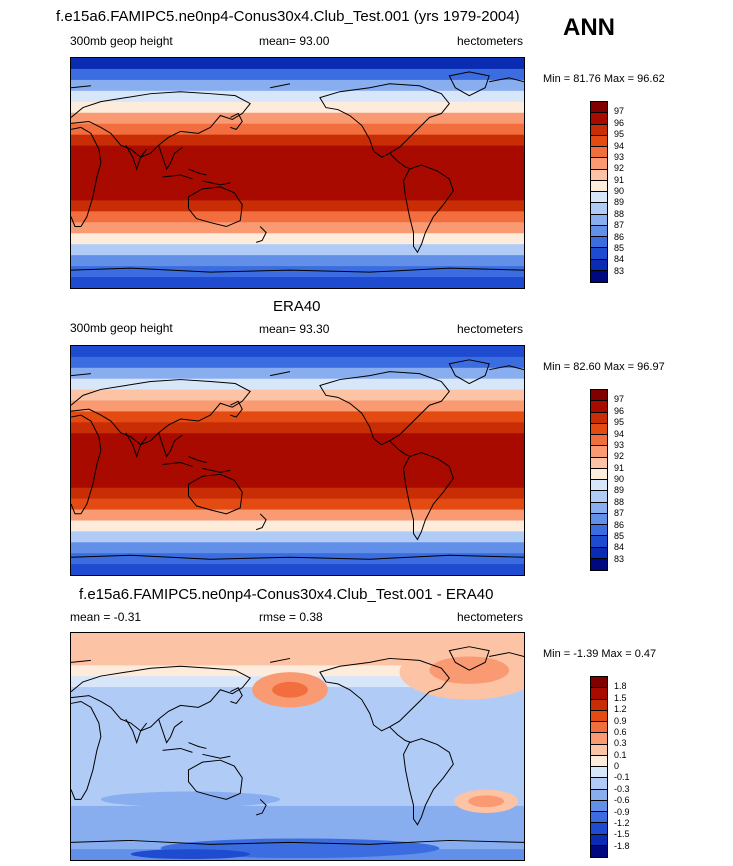 This screenshot has height=866, width=733. Describe the element at coordinates (622, 811) in the screenshot. I see `colorbar-tick-label: -0.9` at that location.